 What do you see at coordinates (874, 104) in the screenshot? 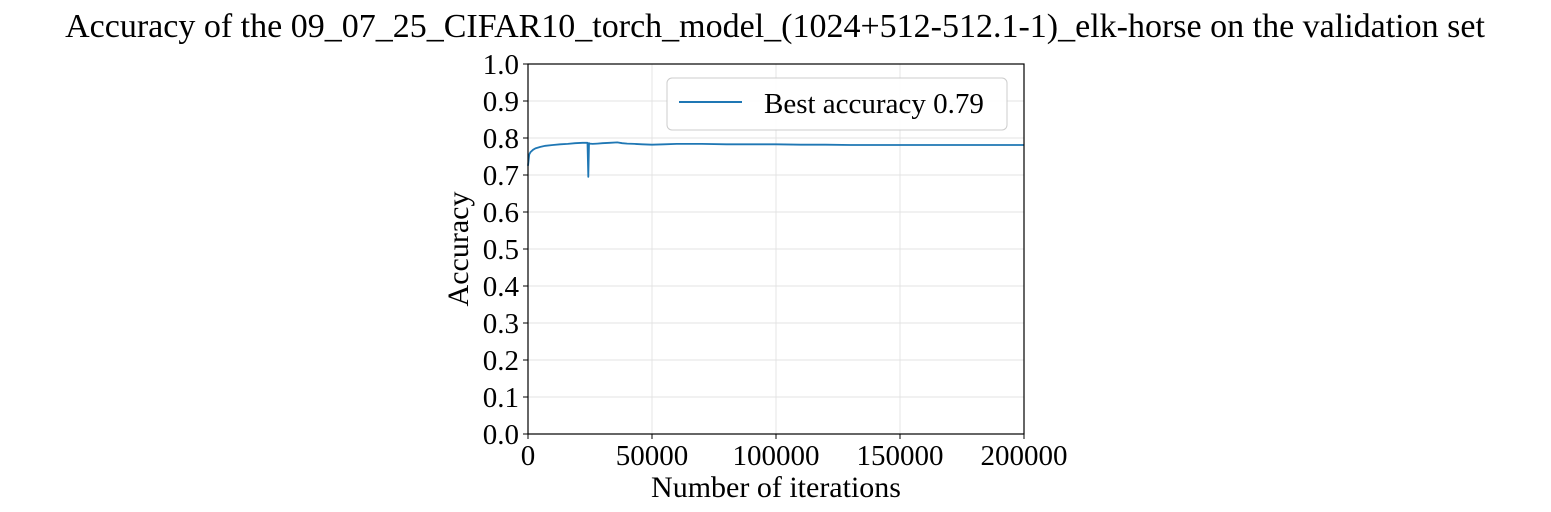
I see `legend-label: Best accuracy 0.79` at bounding box center [874, 104].